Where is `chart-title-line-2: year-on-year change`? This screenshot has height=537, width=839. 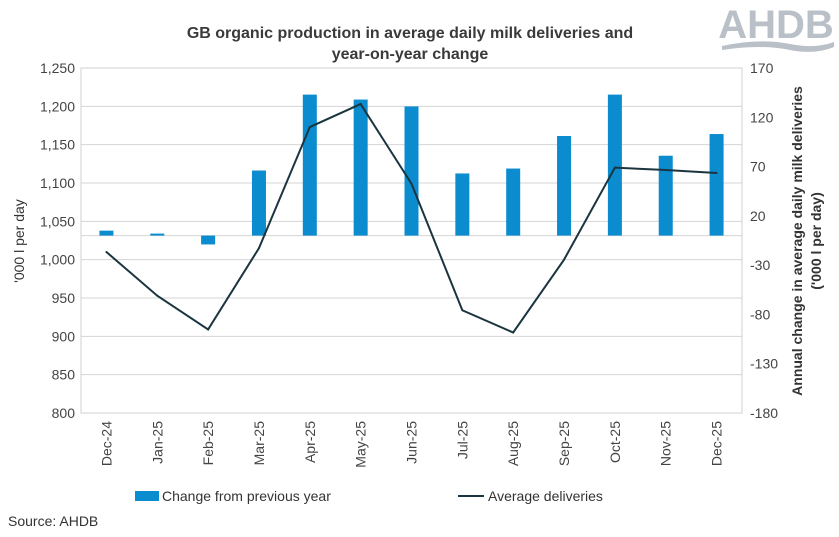 chart-title-line-2: year-on-year change is located at coordinates (410, 54).